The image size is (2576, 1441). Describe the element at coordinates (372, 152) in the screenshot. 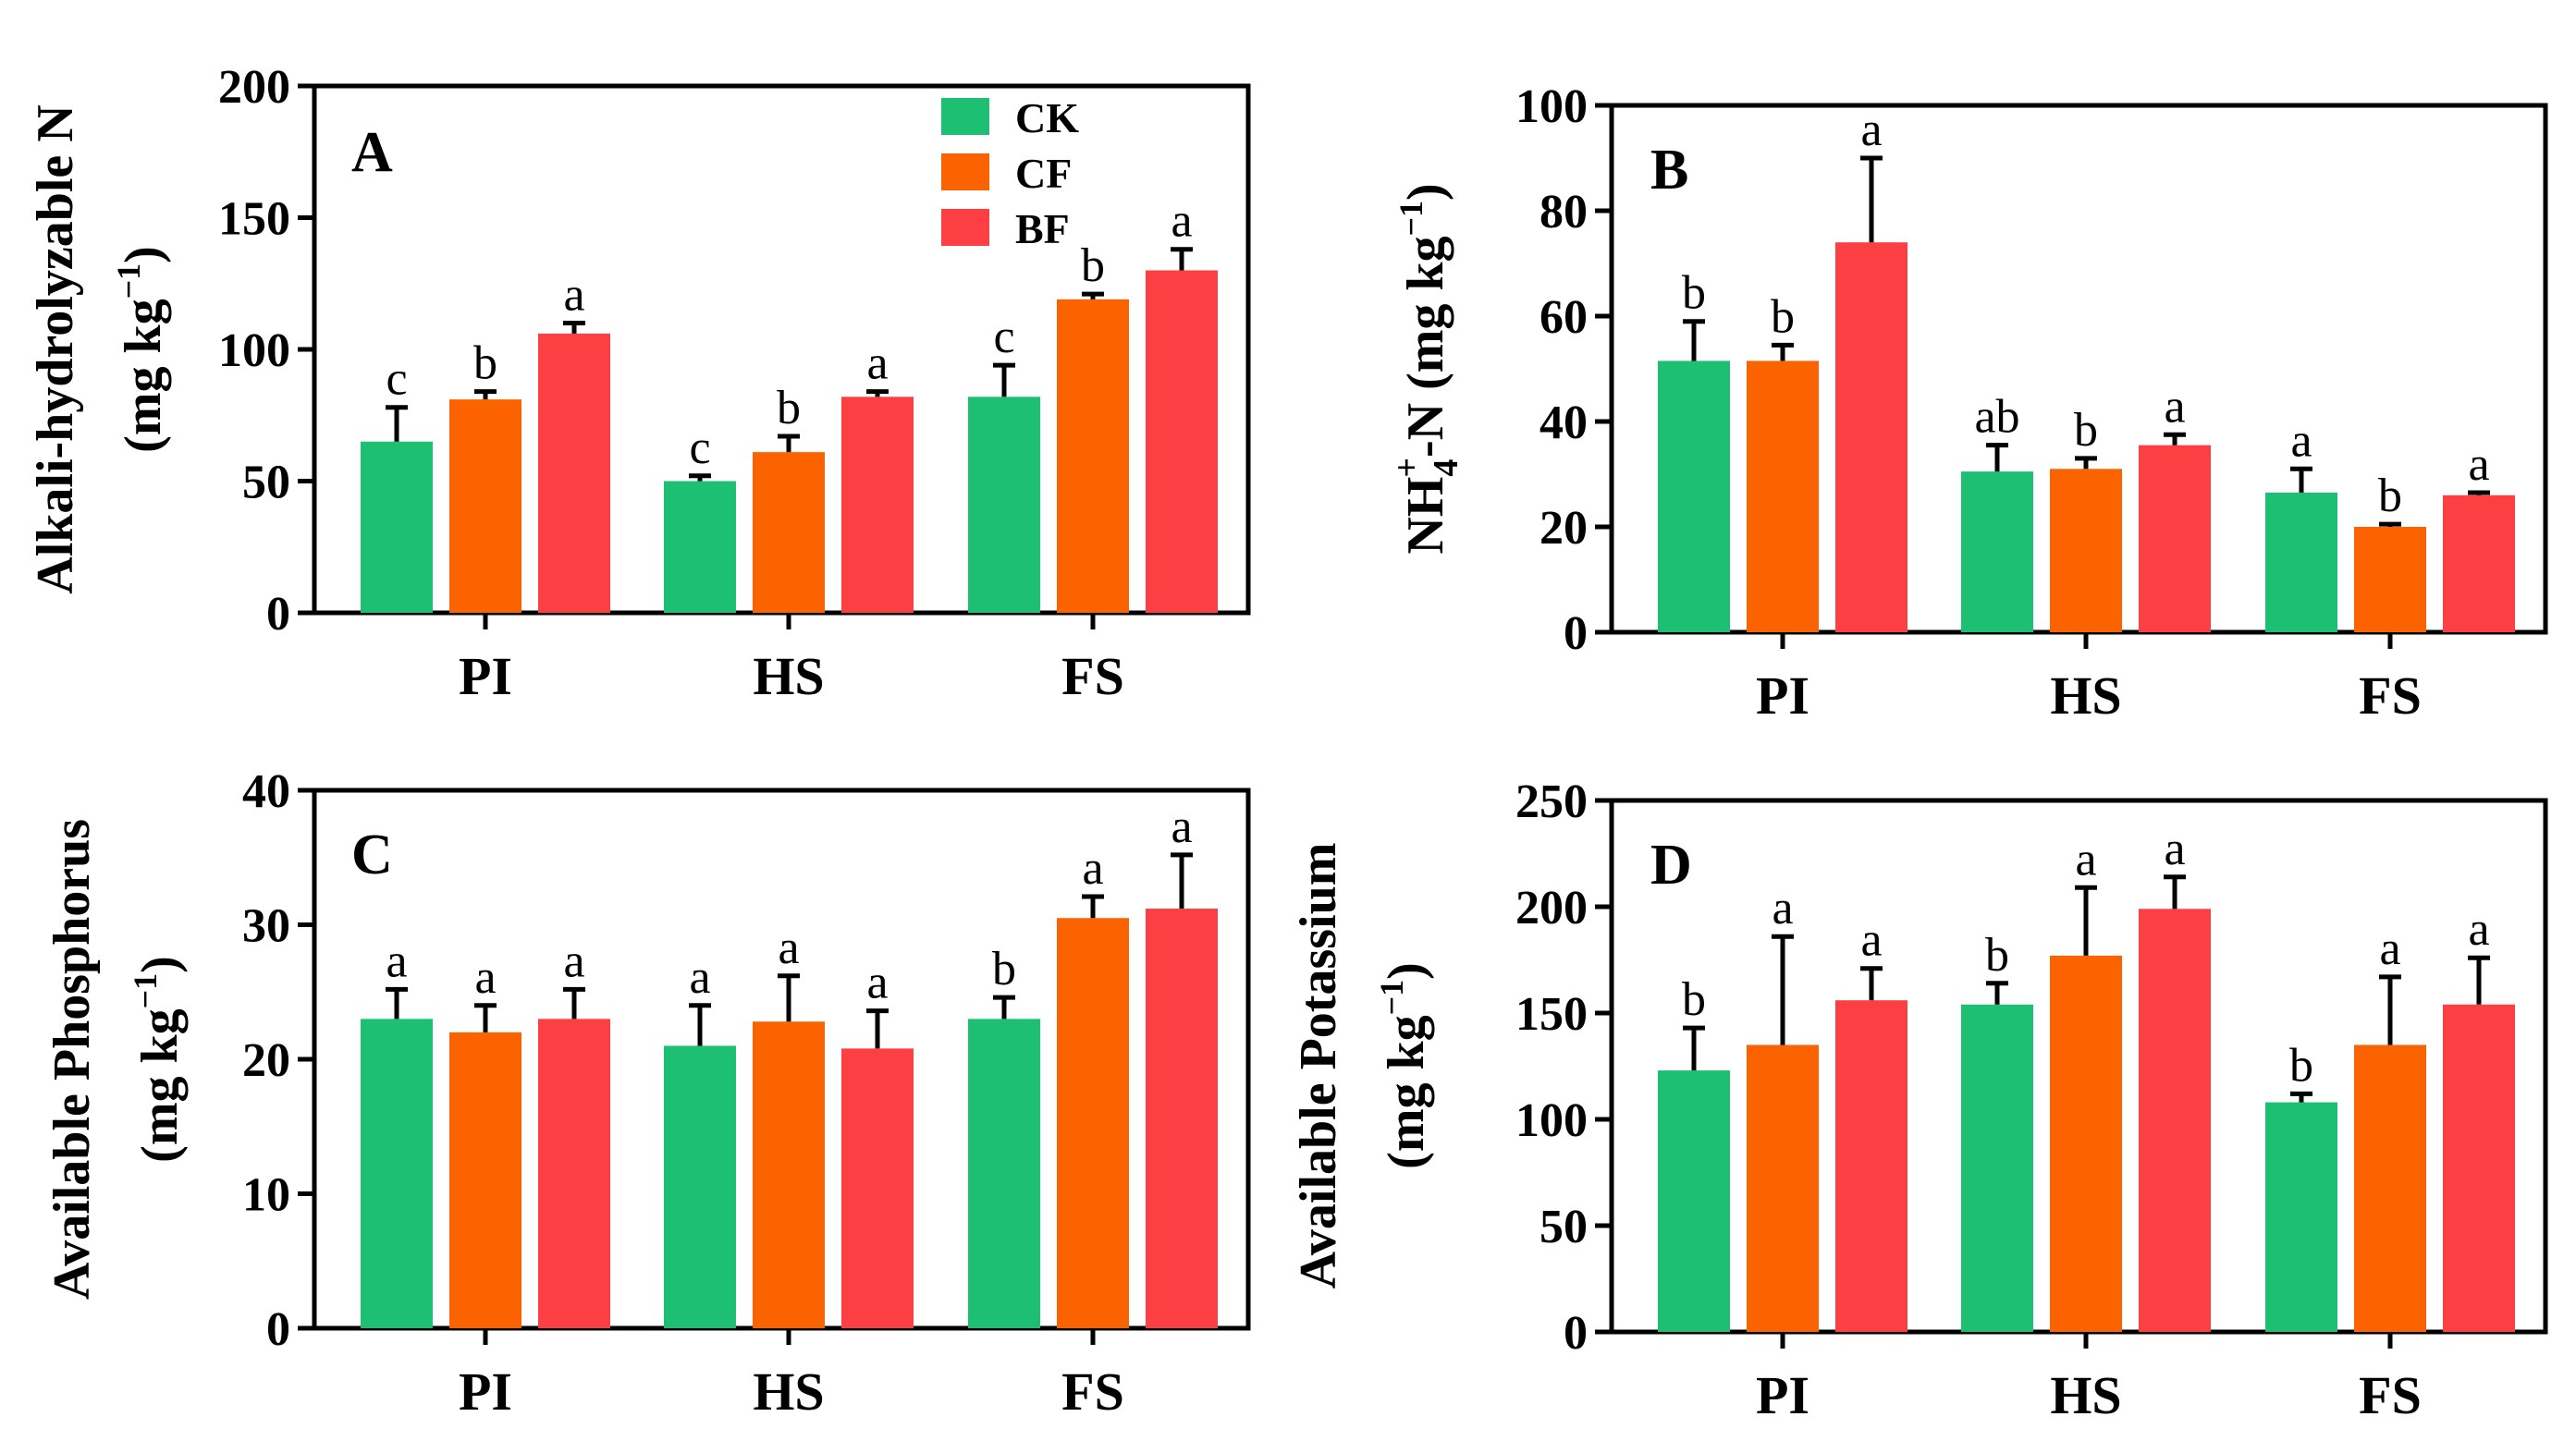

I see `panel-letter-a: A` at that location.